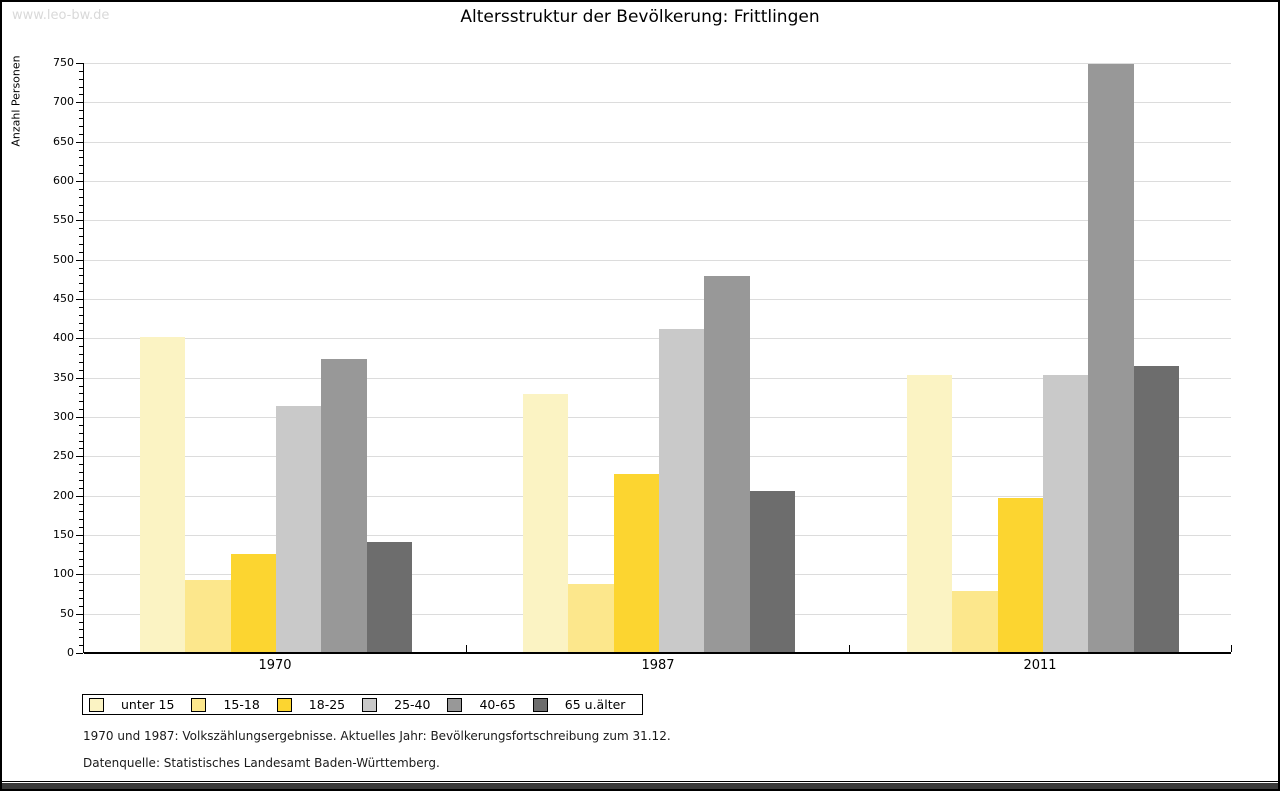 This screenshot has height=793, width=1280. What do you see at coordinates (63, 337) in the screenshot?
I see `y-tick-label-400: 400` at bounding box center [63, 337].